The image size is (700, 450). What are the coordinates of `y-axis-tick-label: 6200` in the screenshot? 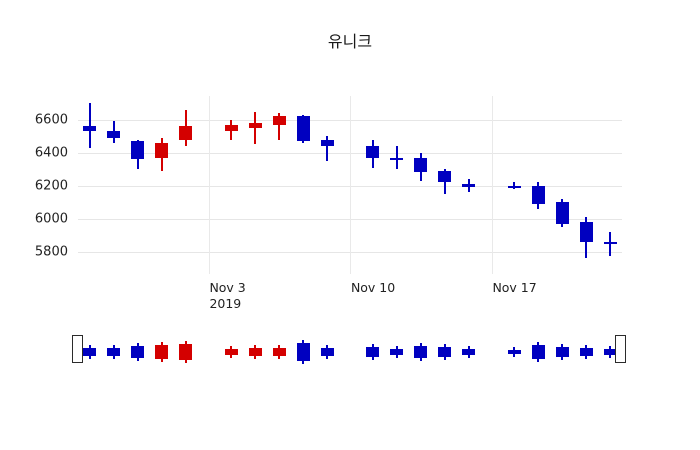 It's located at (51, 186).